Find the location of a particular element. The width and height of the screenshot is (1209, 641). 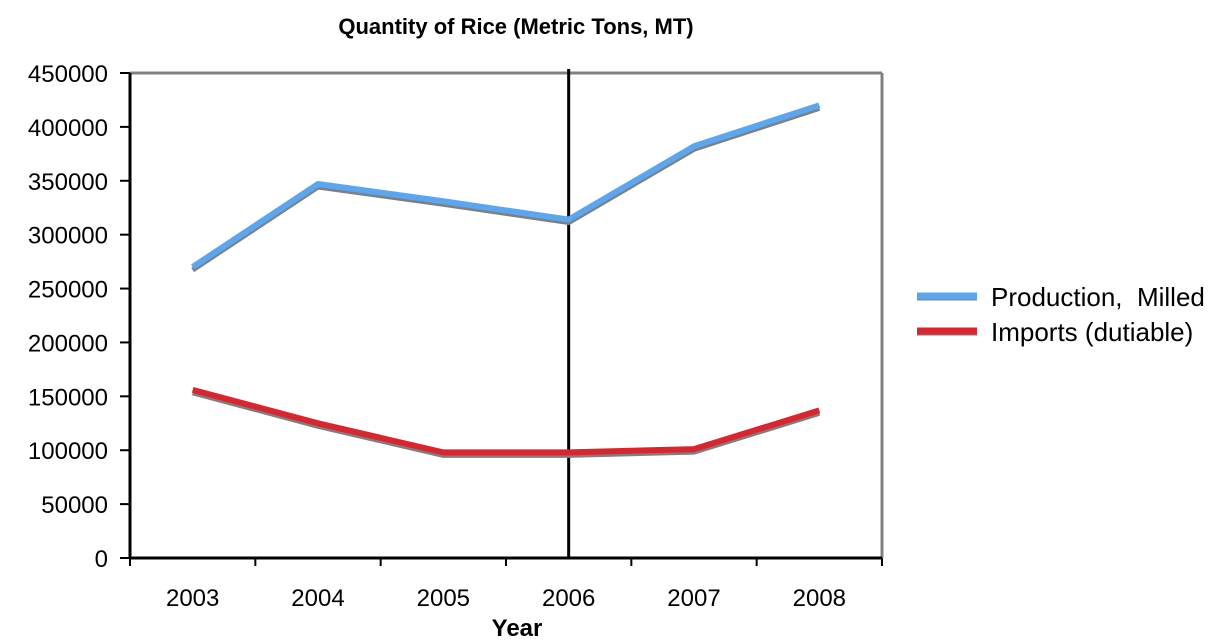

x-tick-label: 2007 is located at coordinates (693, 598).